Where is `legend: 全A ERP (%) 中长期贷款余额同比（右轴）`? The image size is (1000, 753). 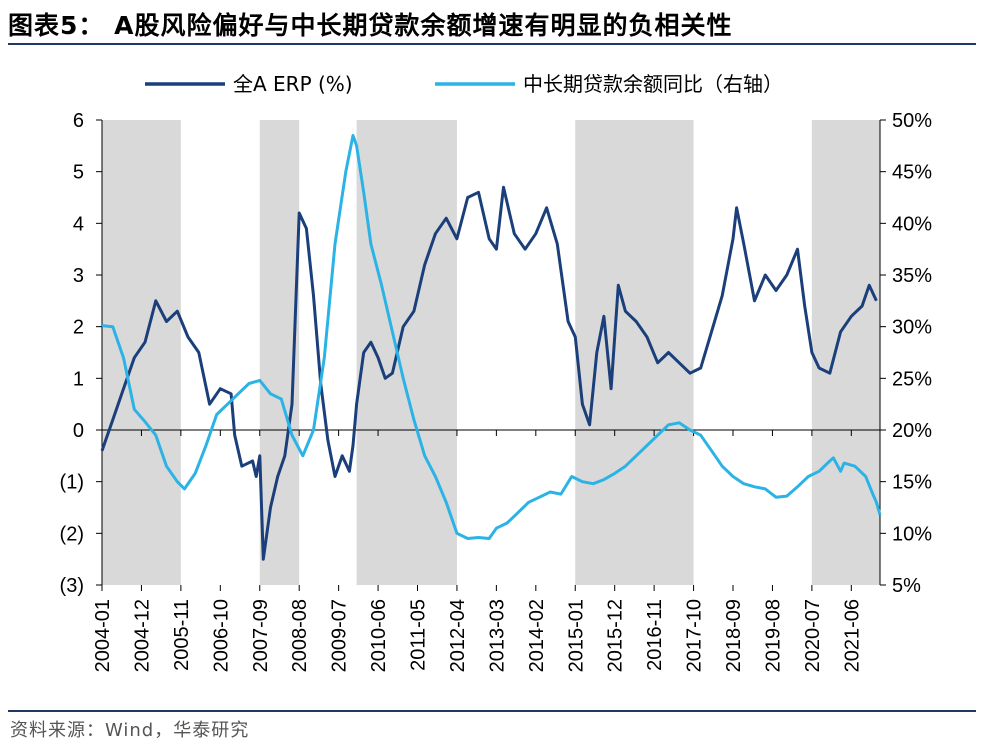 legend: 全A ERP (%) 中长期贷款余额同比（右轴） is located at coordinates (464, 84).